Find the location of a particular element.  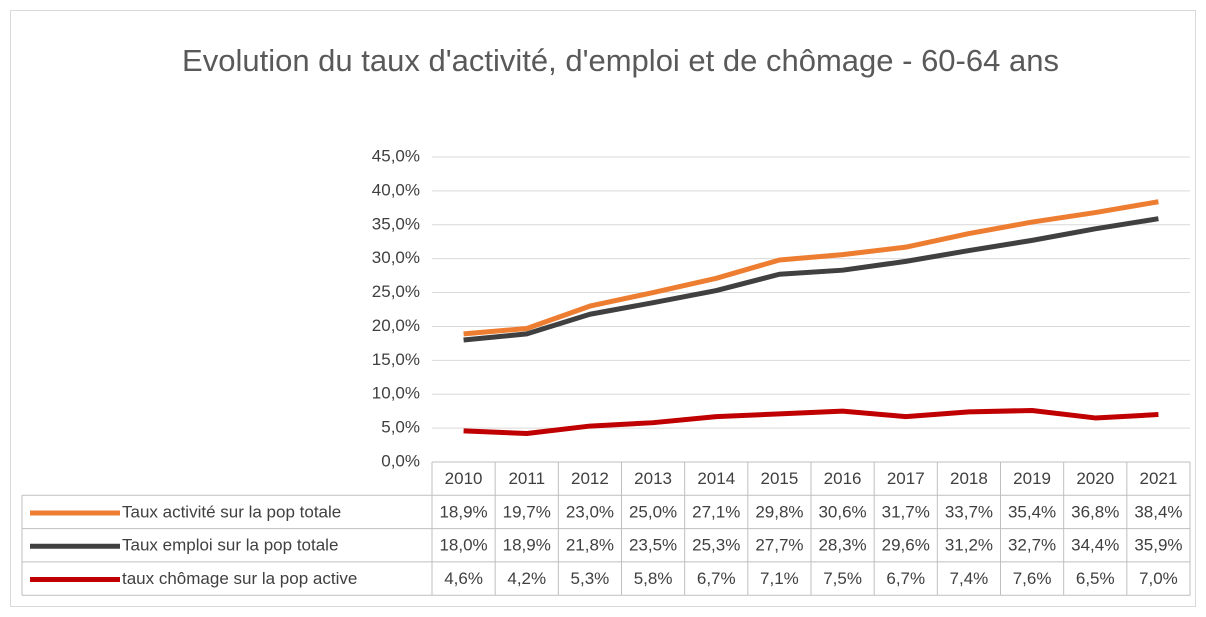

y-tick-label: 20,0% is located at coordinates (396, 325).